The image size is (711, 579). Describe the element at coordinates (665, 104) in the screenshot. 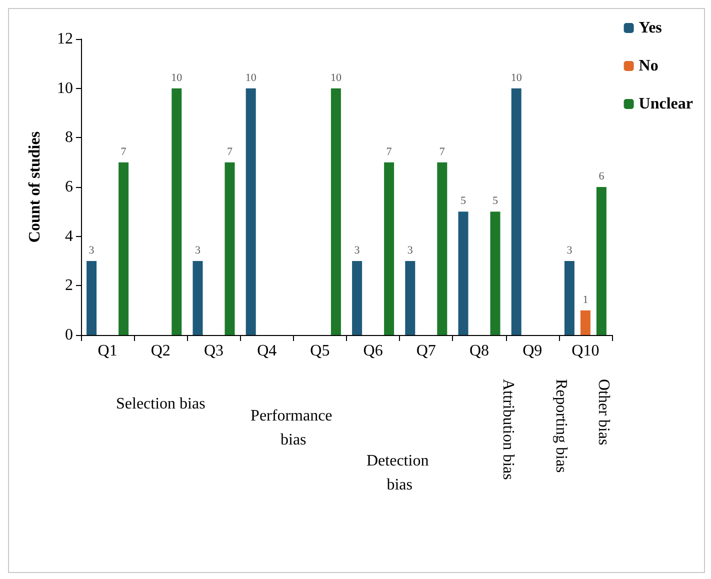

I see `legend-label: Unclear` at that location.